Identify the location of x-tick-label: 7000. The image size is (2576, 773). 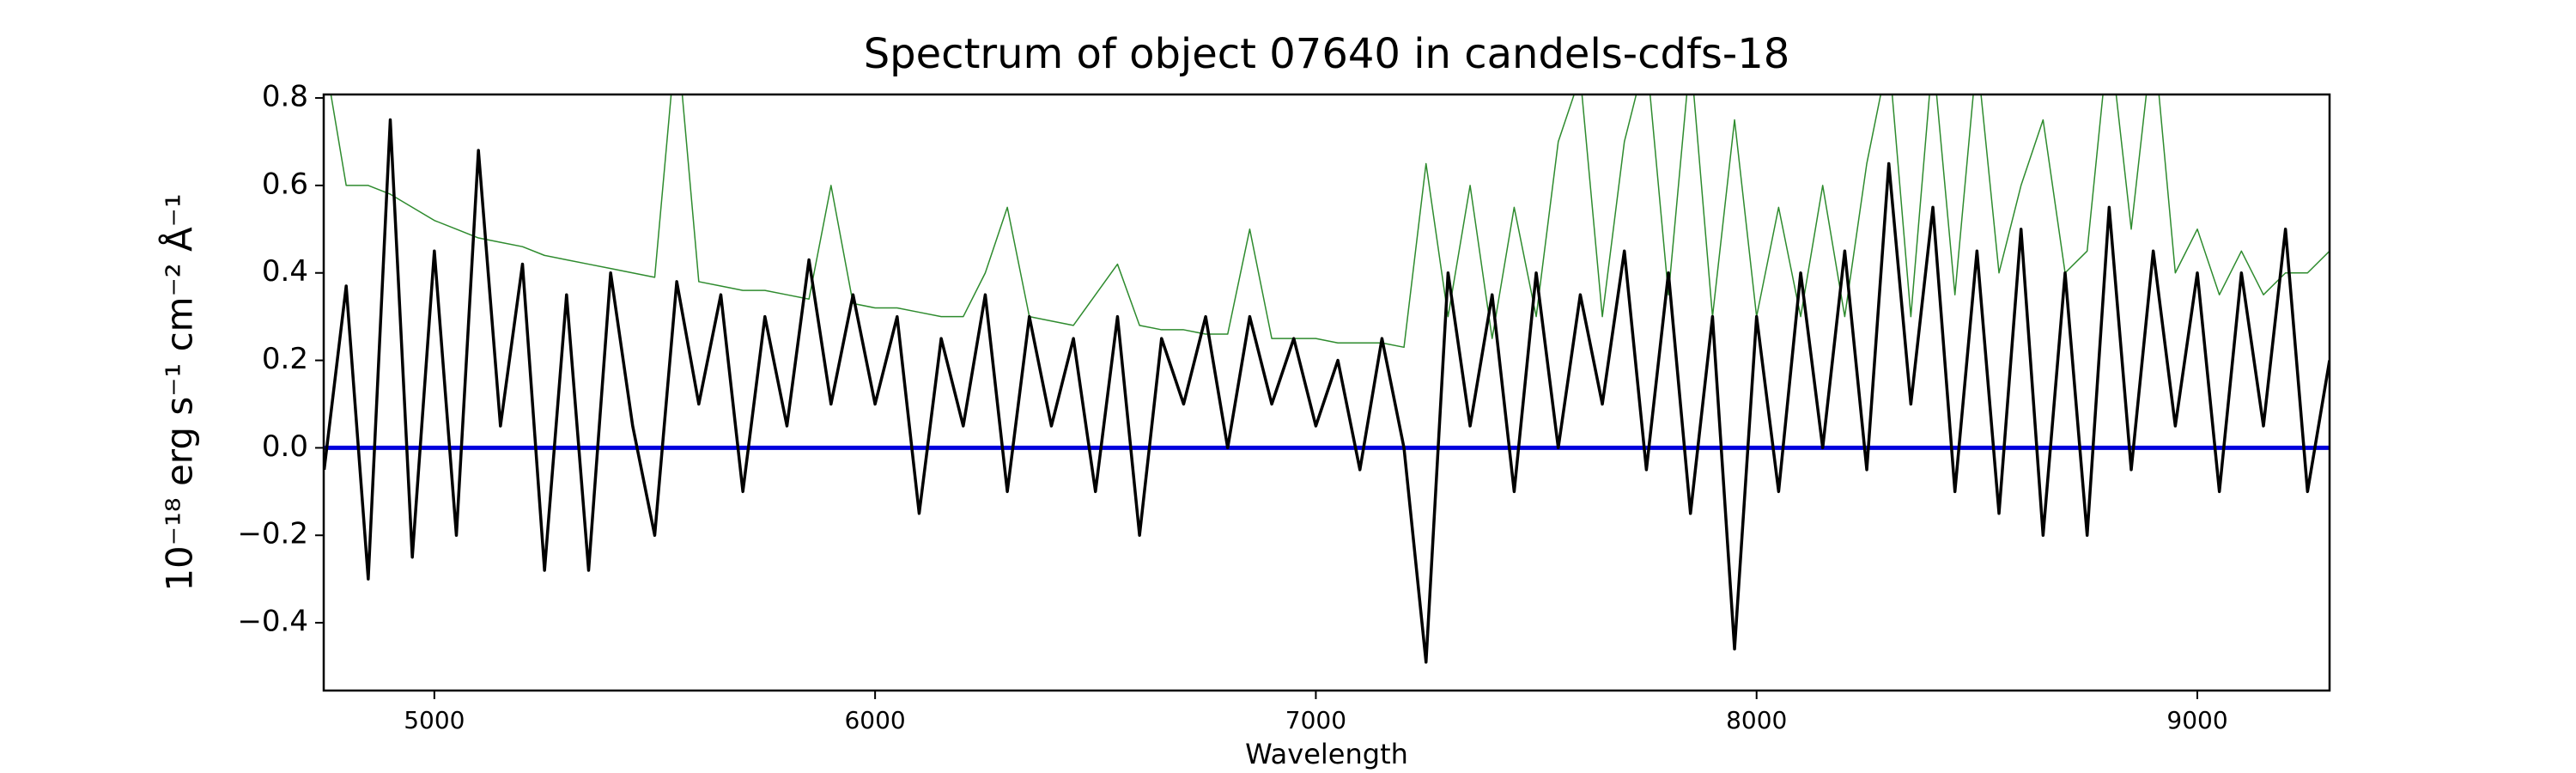
(1316, 720).